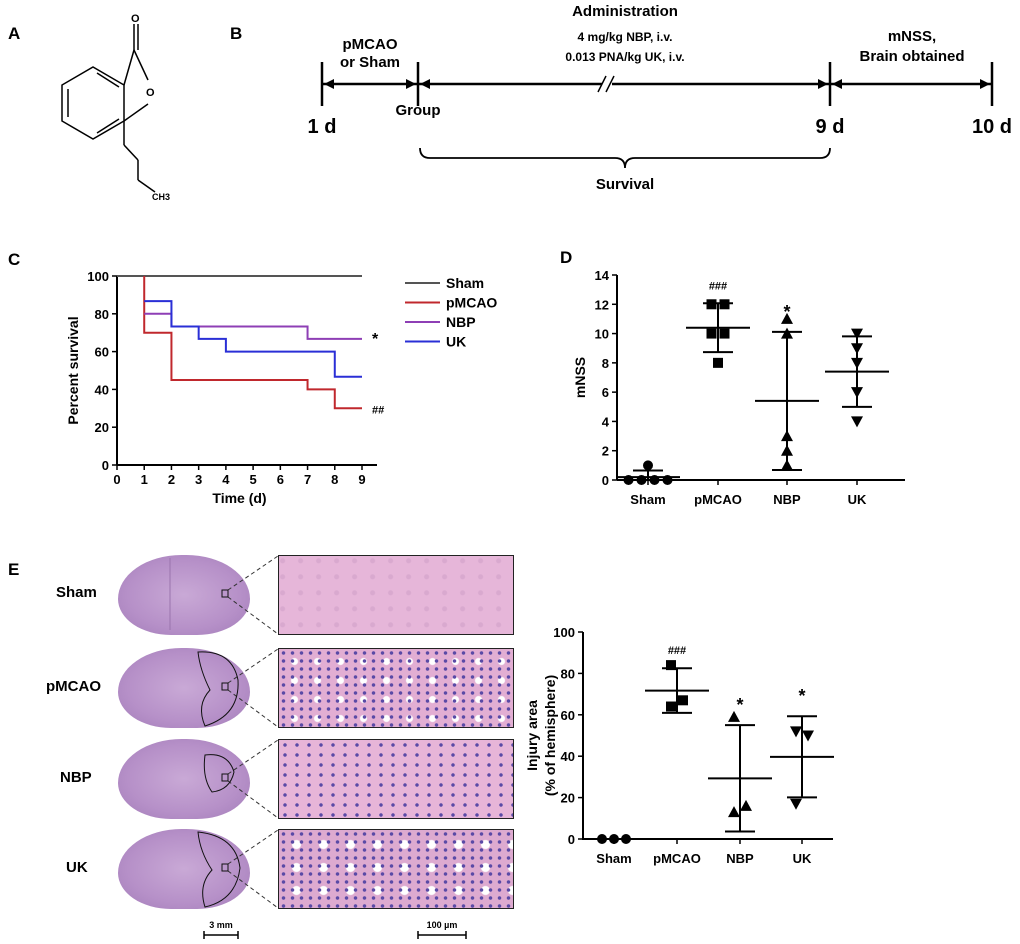  What do you see at coordinates (221, 925) in the screenshot?
I see `scale-bar-label-3mm: 3 mm` at bounding box center [221, 925].